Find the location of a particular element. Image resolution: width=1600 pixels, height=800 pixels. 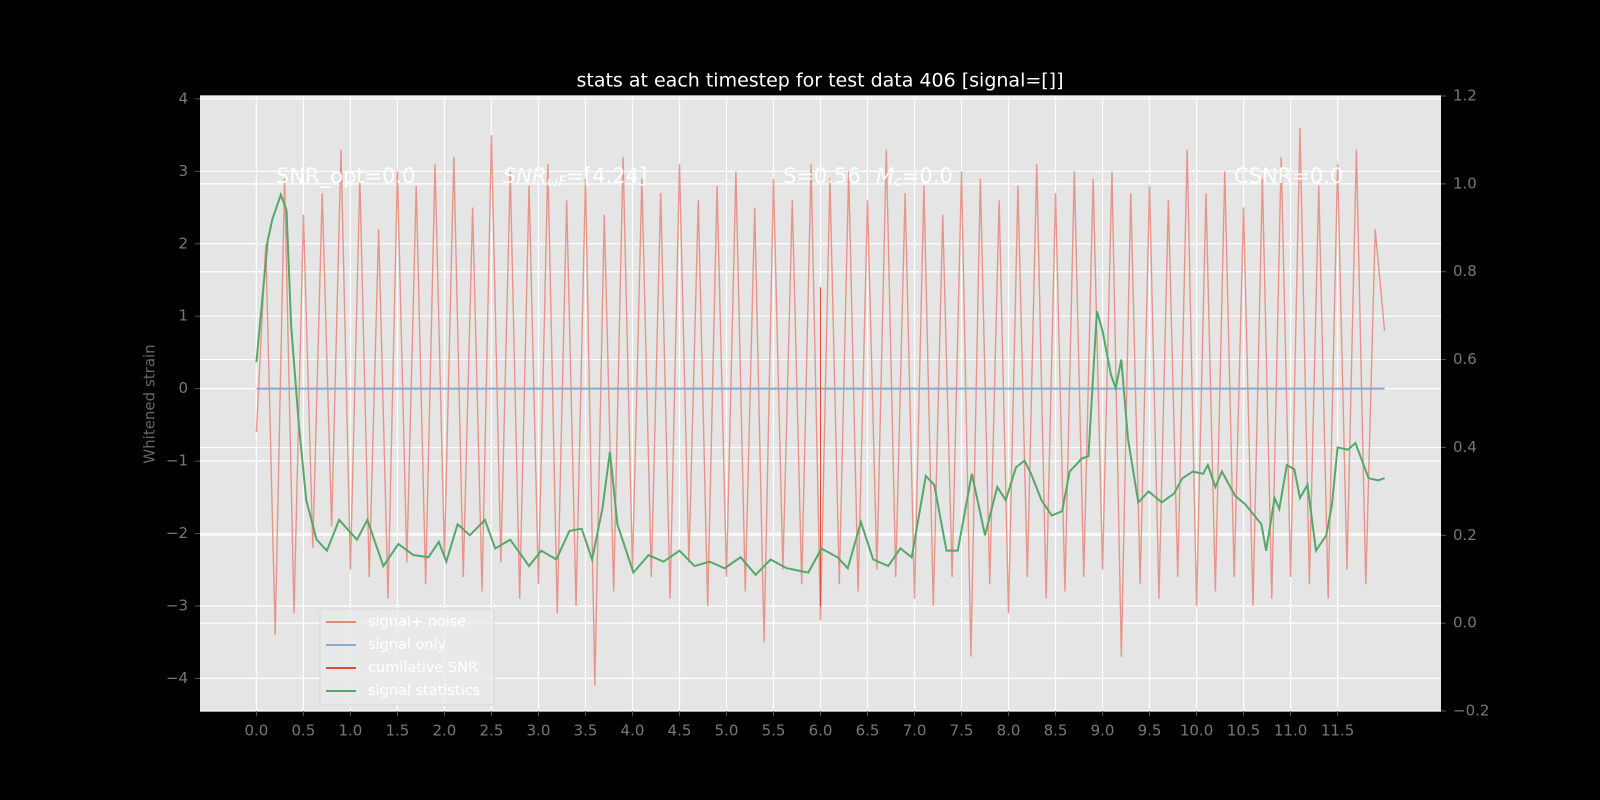

y-tick-label: 4 is located at coordinates (183, 98).